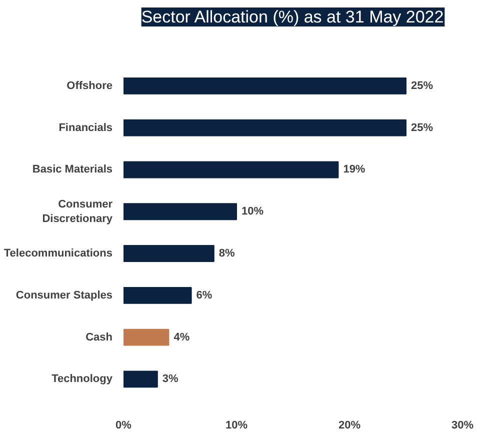 The image size is (482, 434). I want to click on x-tick-label: 20%, so click(349, 426).